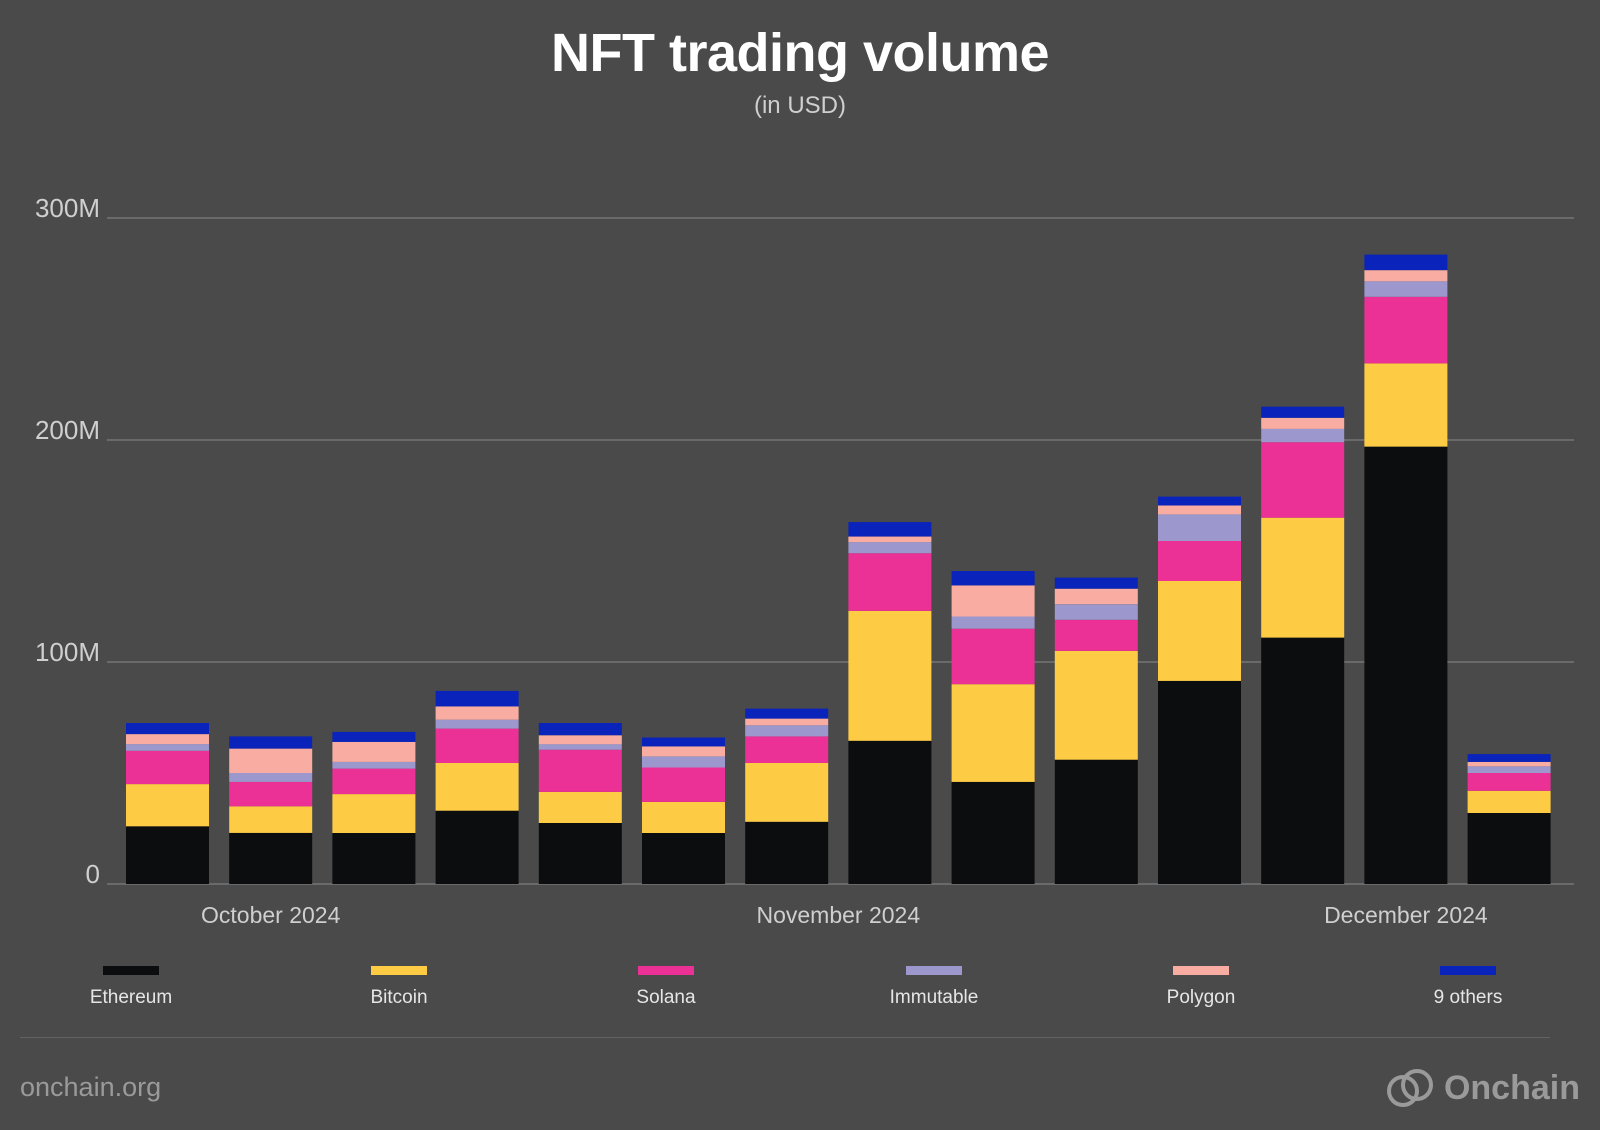  What do you see at coordinates (666, 987) in the screenshot?
I see `legend-item-solana: Solana` at bounding box center [666, 987].